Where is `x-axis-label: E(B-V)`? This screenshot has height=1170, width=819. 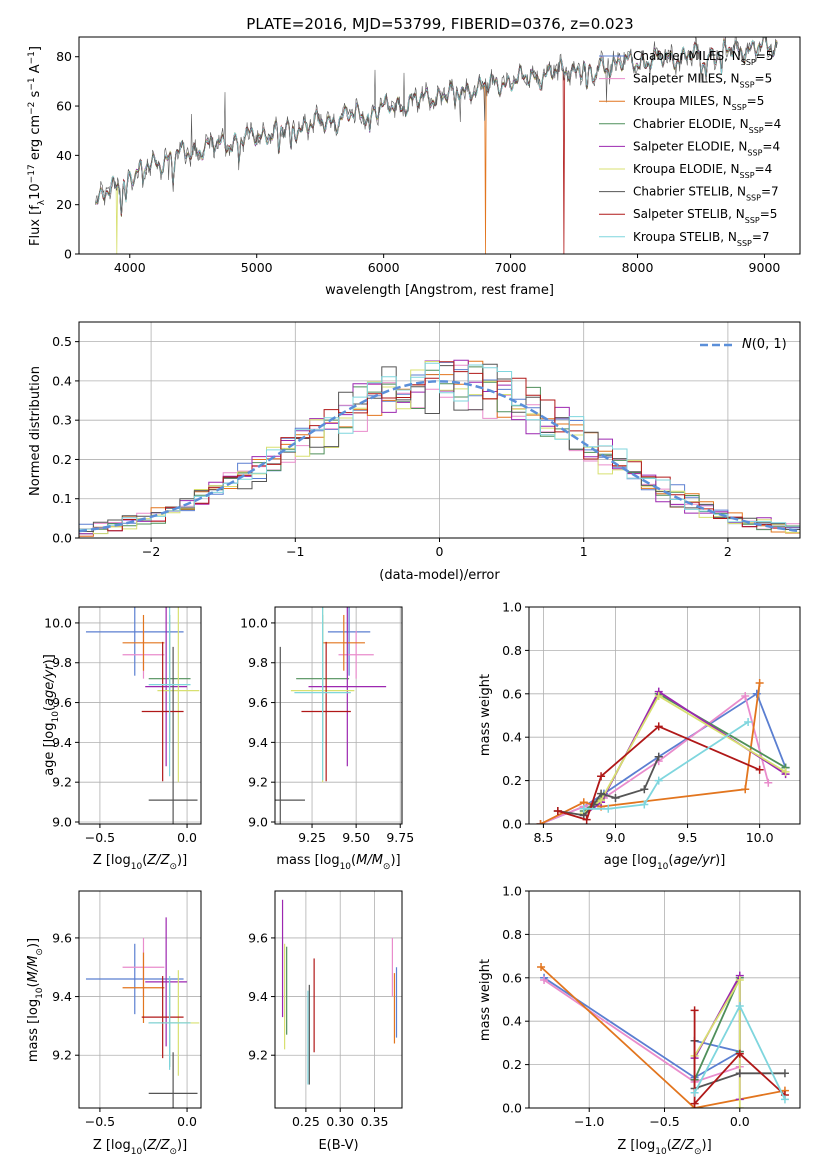
x-axis-label: E(B-V) is located at coordinates (338, 1145).